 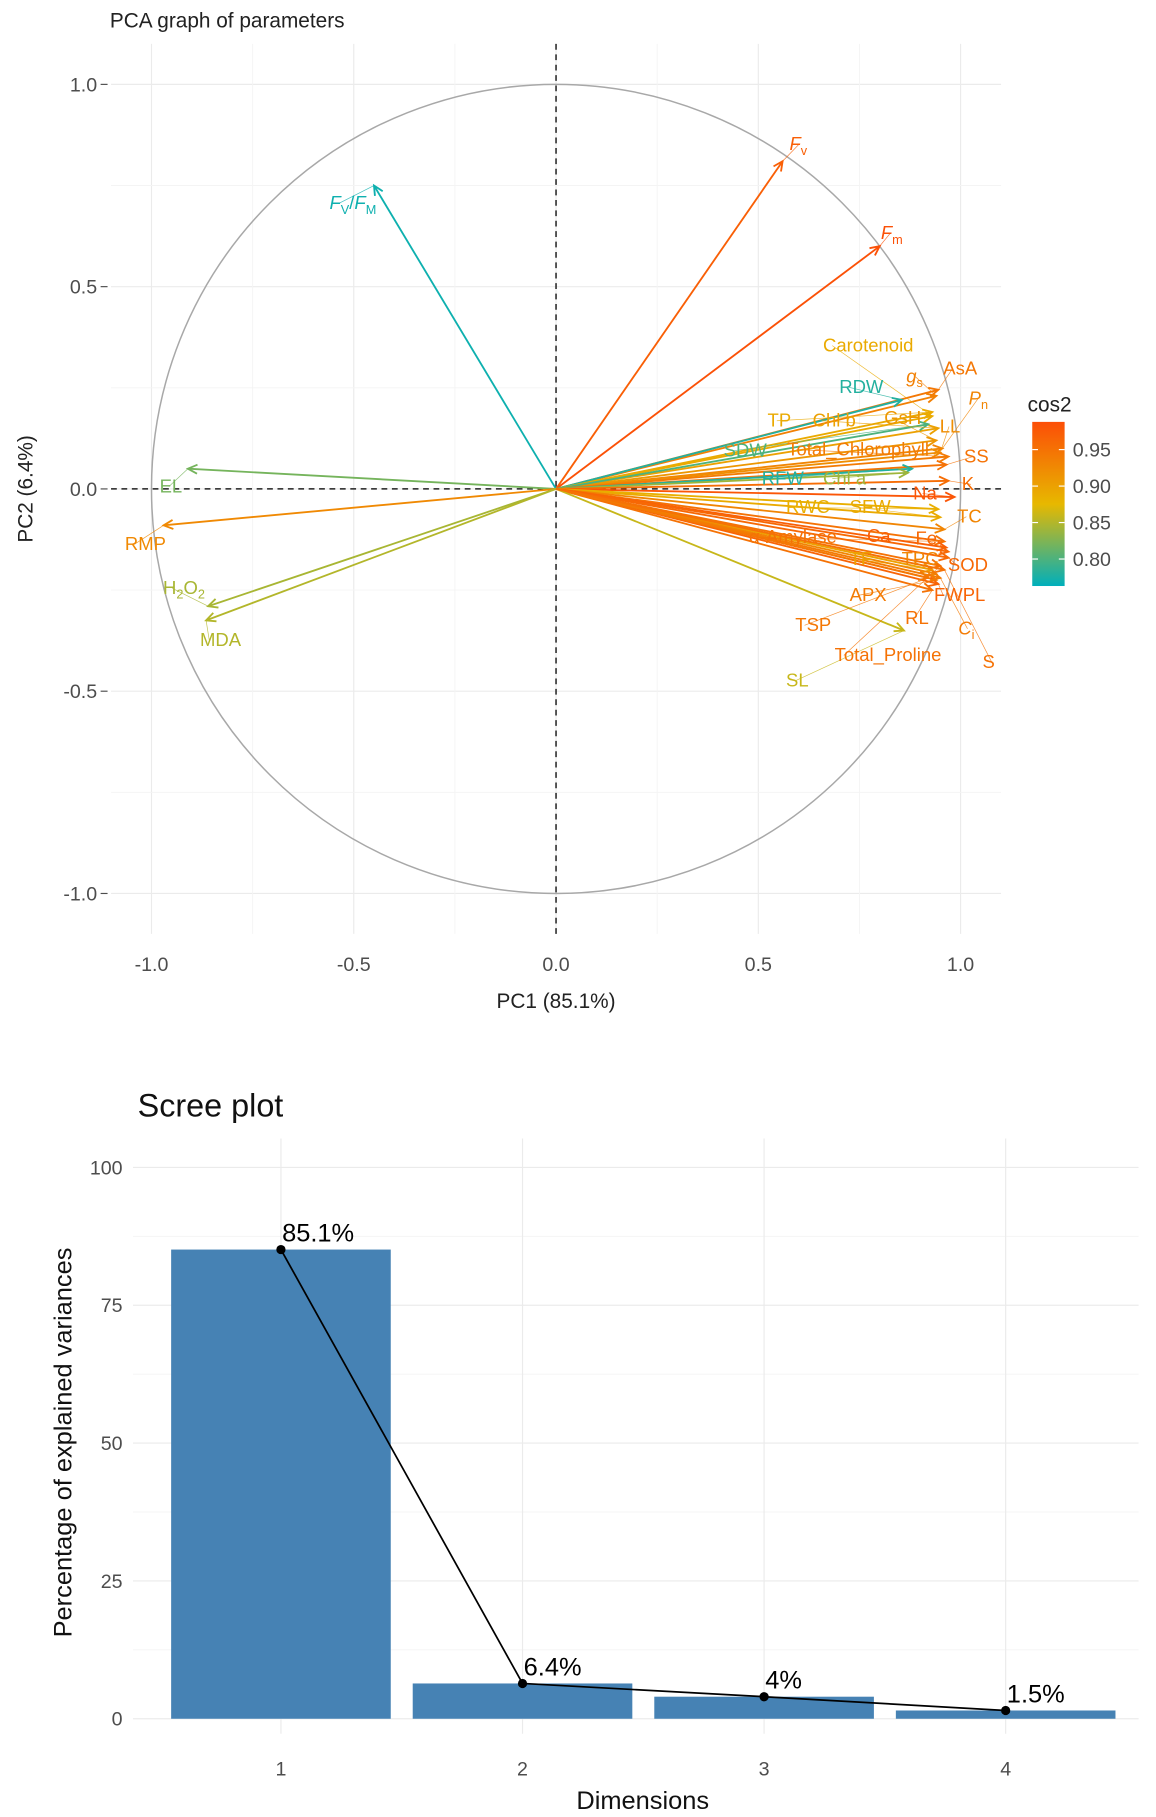 What do you see at coordinates (1092, 487) in the screenshot?
I see `legend-tick-label: 0.90` at bounding box center [1092, 487].